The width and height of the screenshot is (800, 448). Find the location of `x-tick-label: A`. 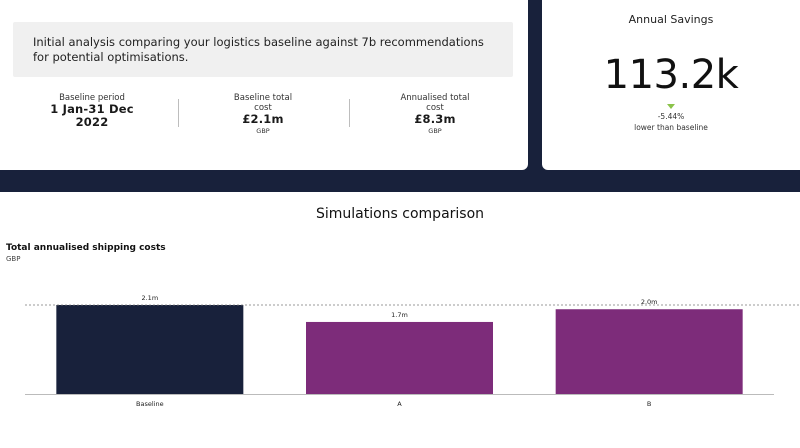

x-tick-label: A is located at coordinates (399, 404).